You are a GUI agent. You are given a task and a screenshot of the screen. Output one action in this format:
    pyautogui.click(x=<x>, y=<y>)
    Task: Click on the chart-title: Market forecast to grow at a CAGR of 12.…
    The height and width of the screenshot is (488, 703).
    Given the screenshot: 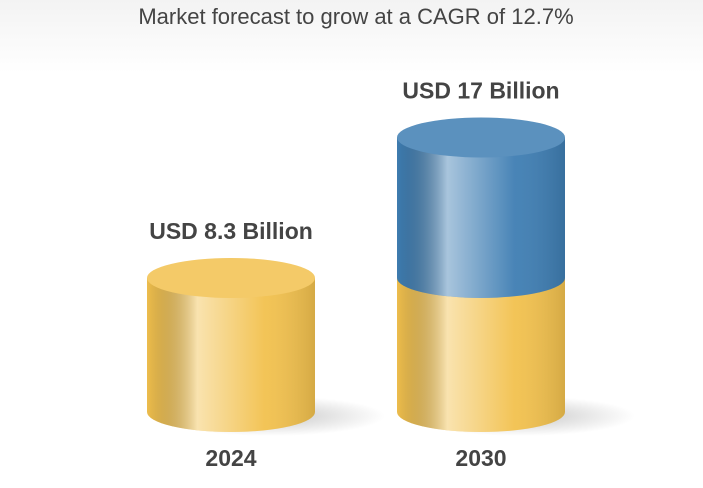 What is the action you would take?
    pyautogui.click(x=355, y=16)
    